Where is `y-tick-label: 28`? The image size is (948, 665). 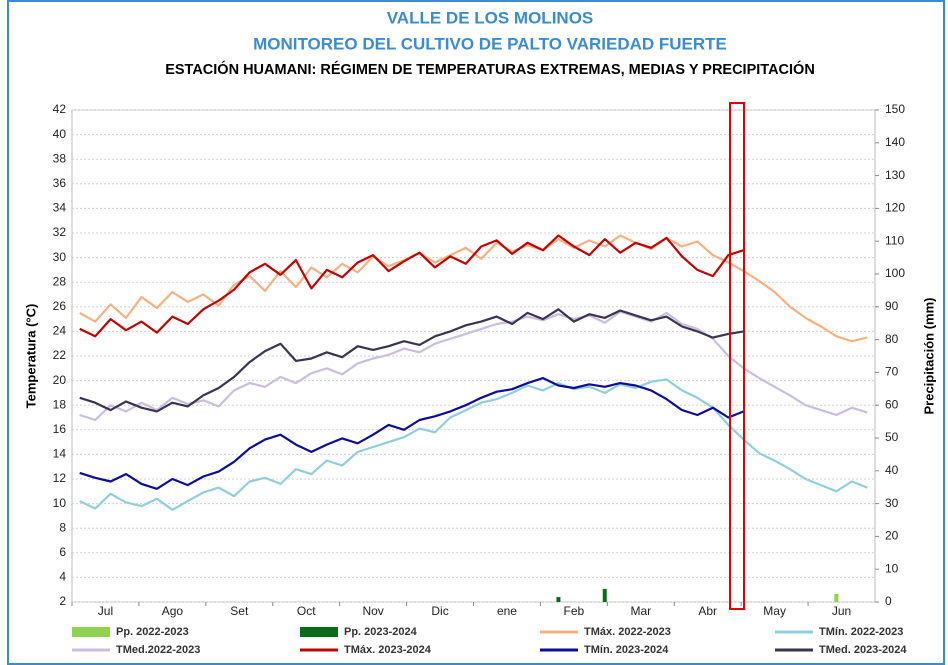
y-tick-label: 28 is located at coordinates (60, 281).